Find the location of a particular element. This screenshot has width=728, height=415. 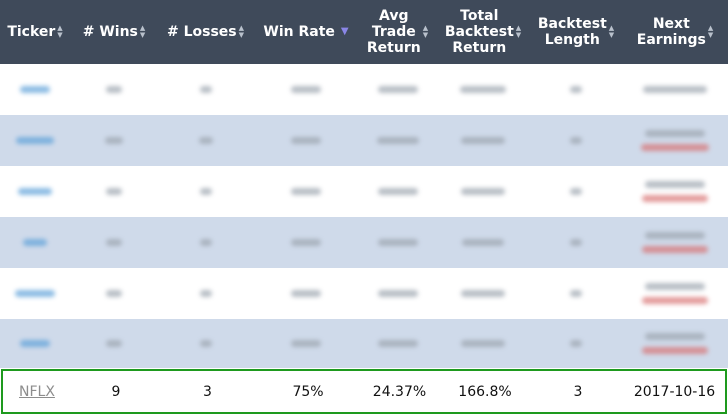

win-rate-cell: 75% is located at coordinates (308, 391).